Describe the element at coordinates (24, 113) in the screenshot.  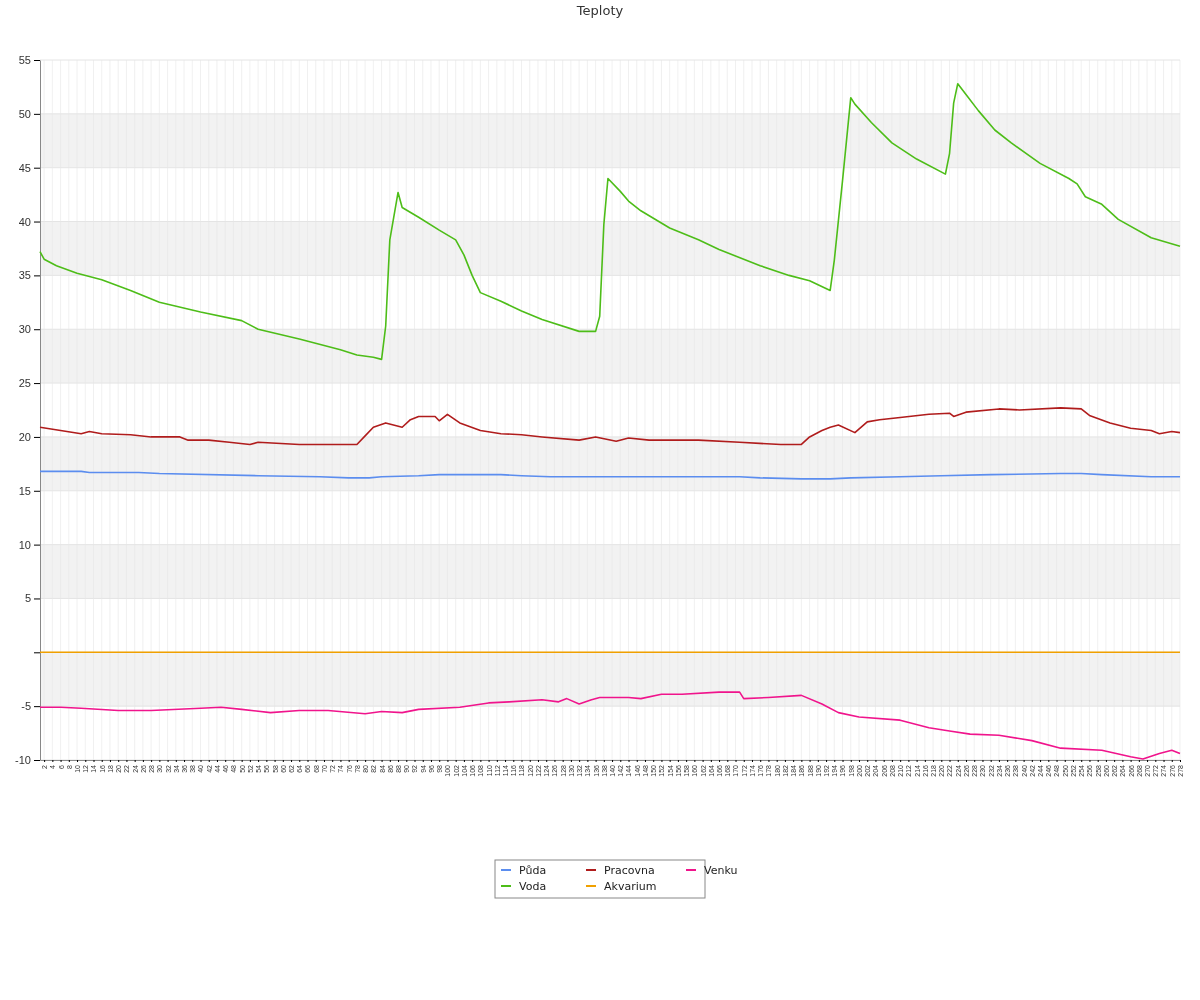
I see `y-tick-label: 50` at that location.